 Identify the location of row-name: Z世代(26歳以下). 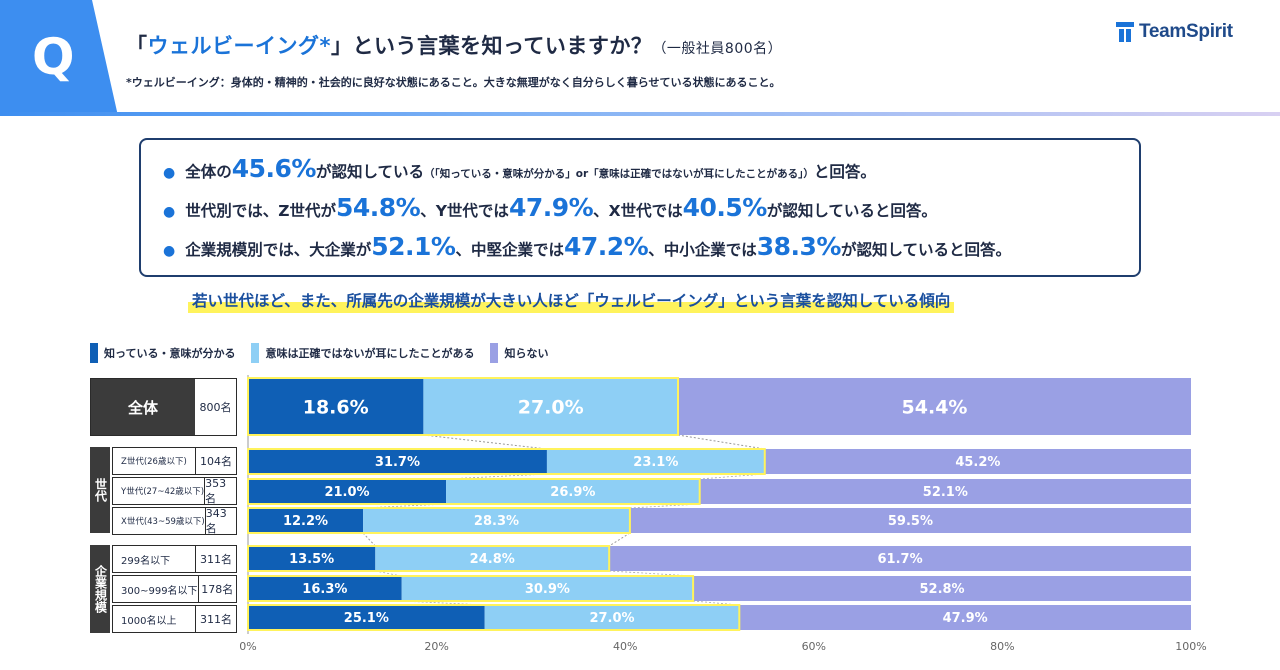
(154, 462).